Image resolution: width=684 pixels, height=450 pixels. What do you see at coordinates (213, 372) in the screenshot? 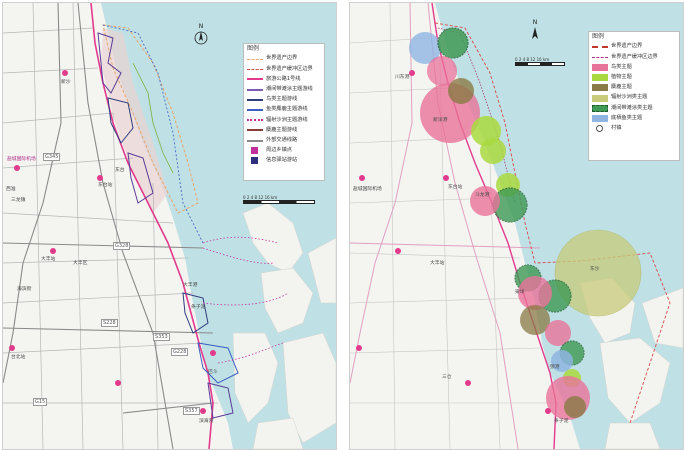
I see `place-label: 巴斗` at bounding box center [213, 372].